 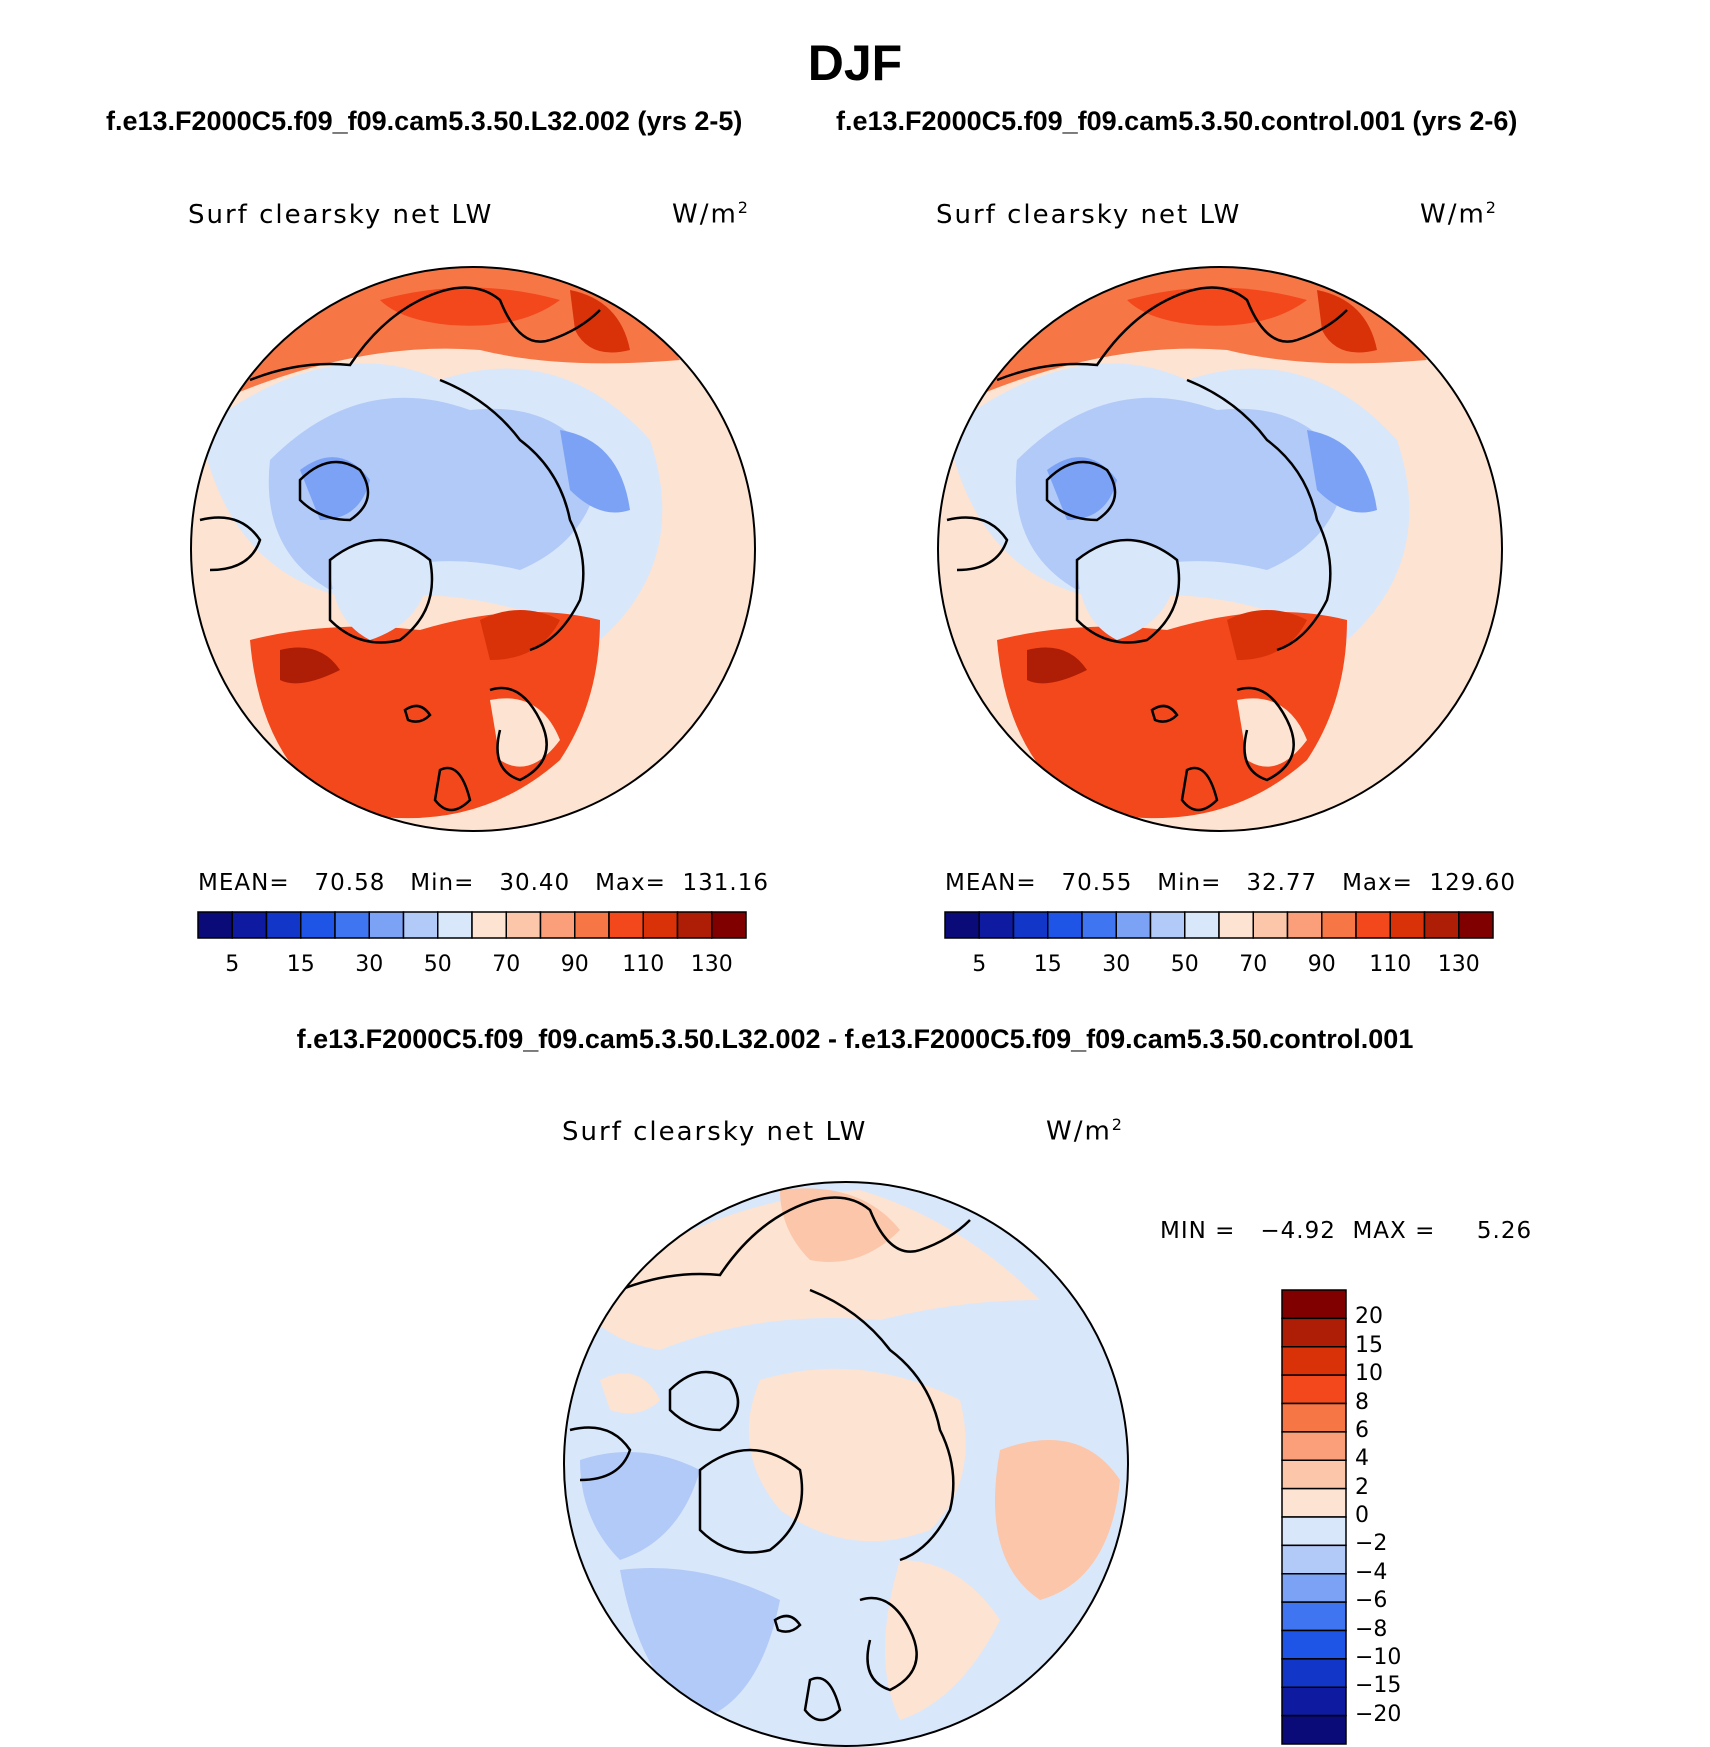 I want to click on panel2-colorbar, so click(x=1219, y=925).